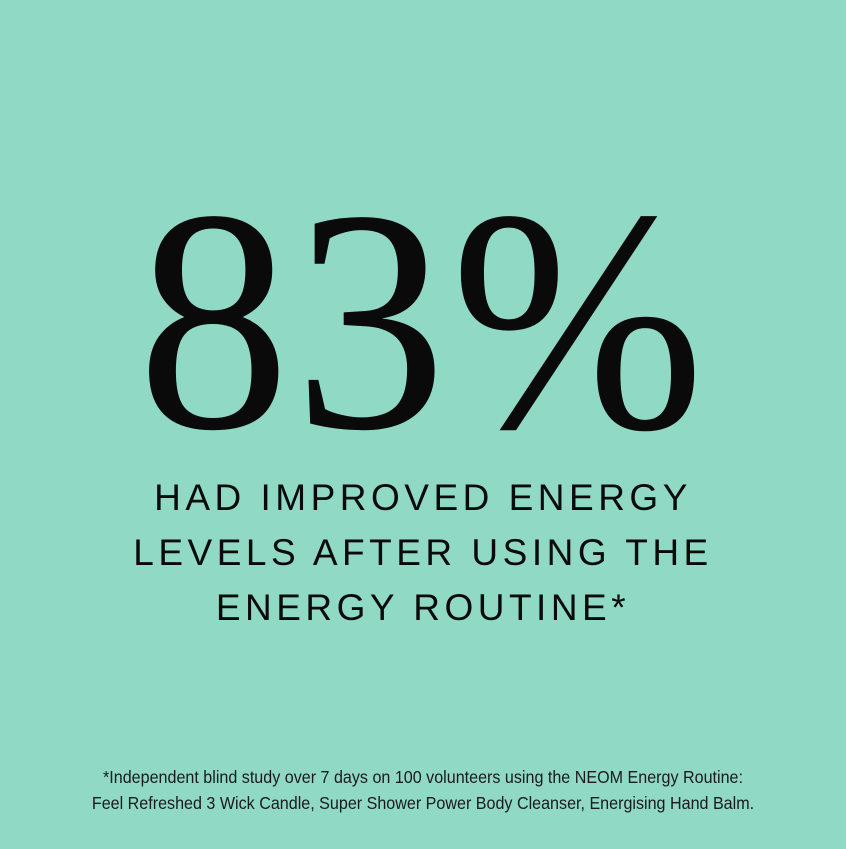  I want to click on headline-line: LEVELS AFTER USING THE, so click(423, 552).